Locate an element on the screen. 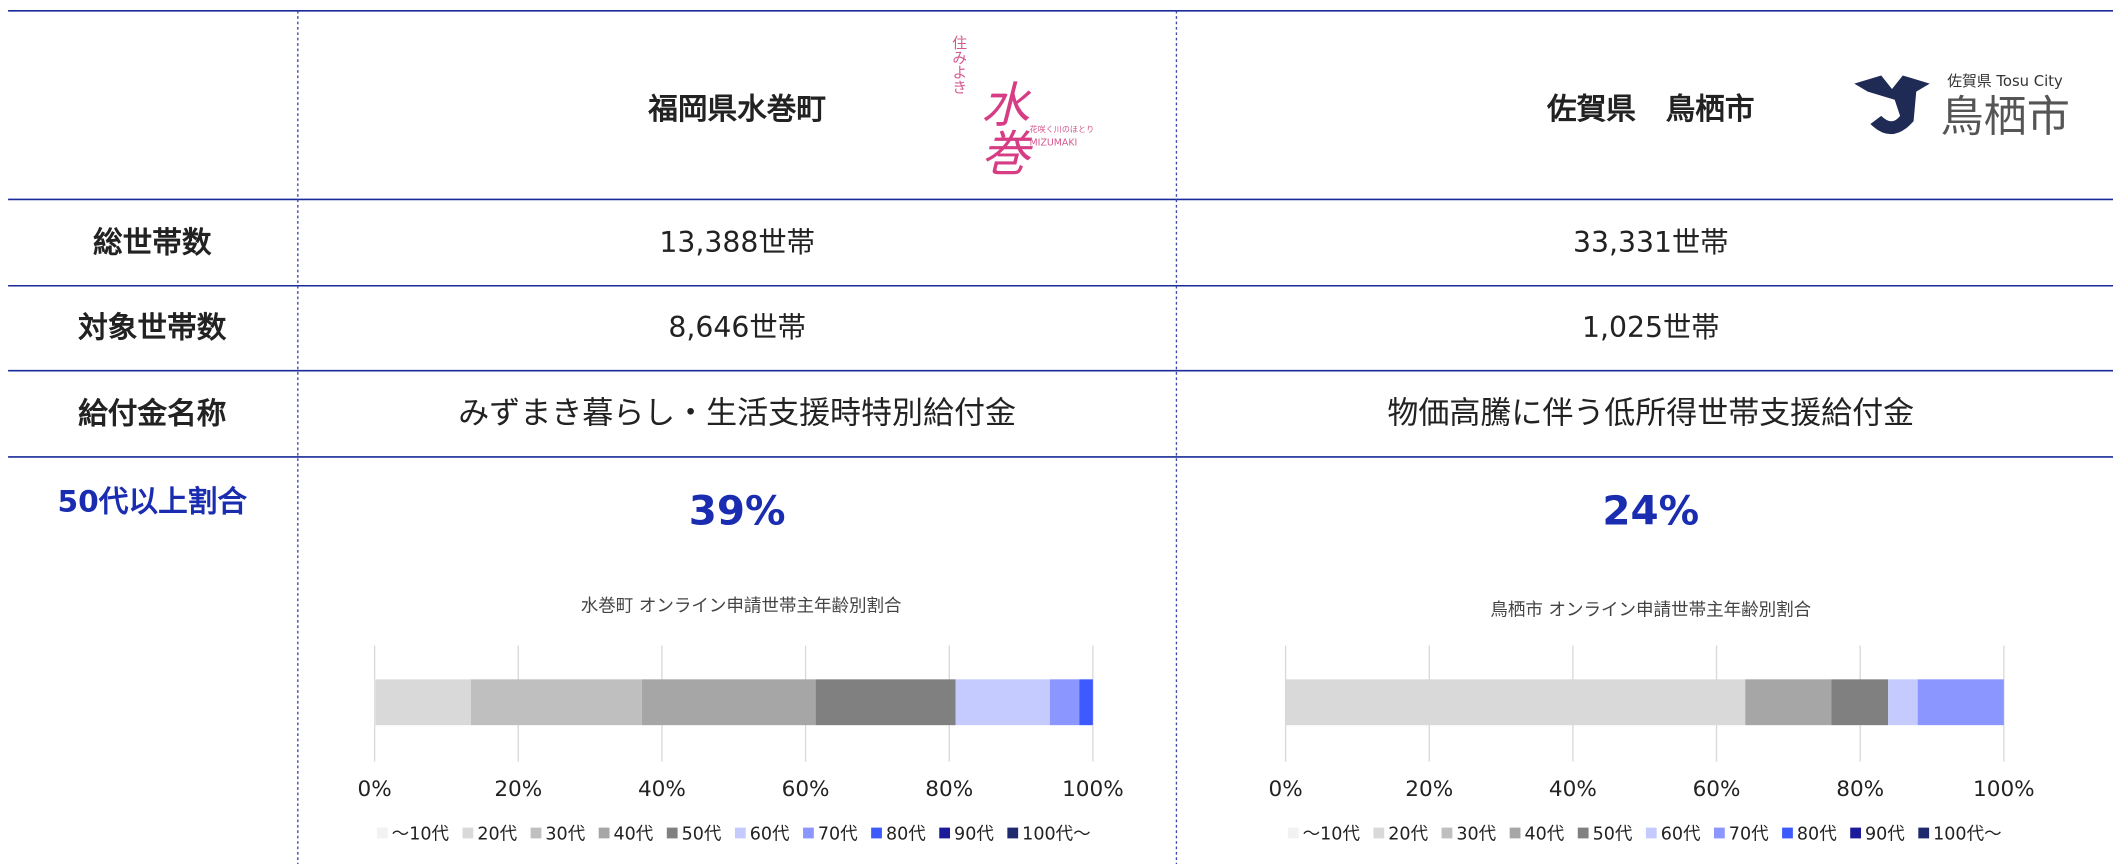 The image size is (2113, 864). row-label: 50代以上割合 is located at coordinates (153, 500).